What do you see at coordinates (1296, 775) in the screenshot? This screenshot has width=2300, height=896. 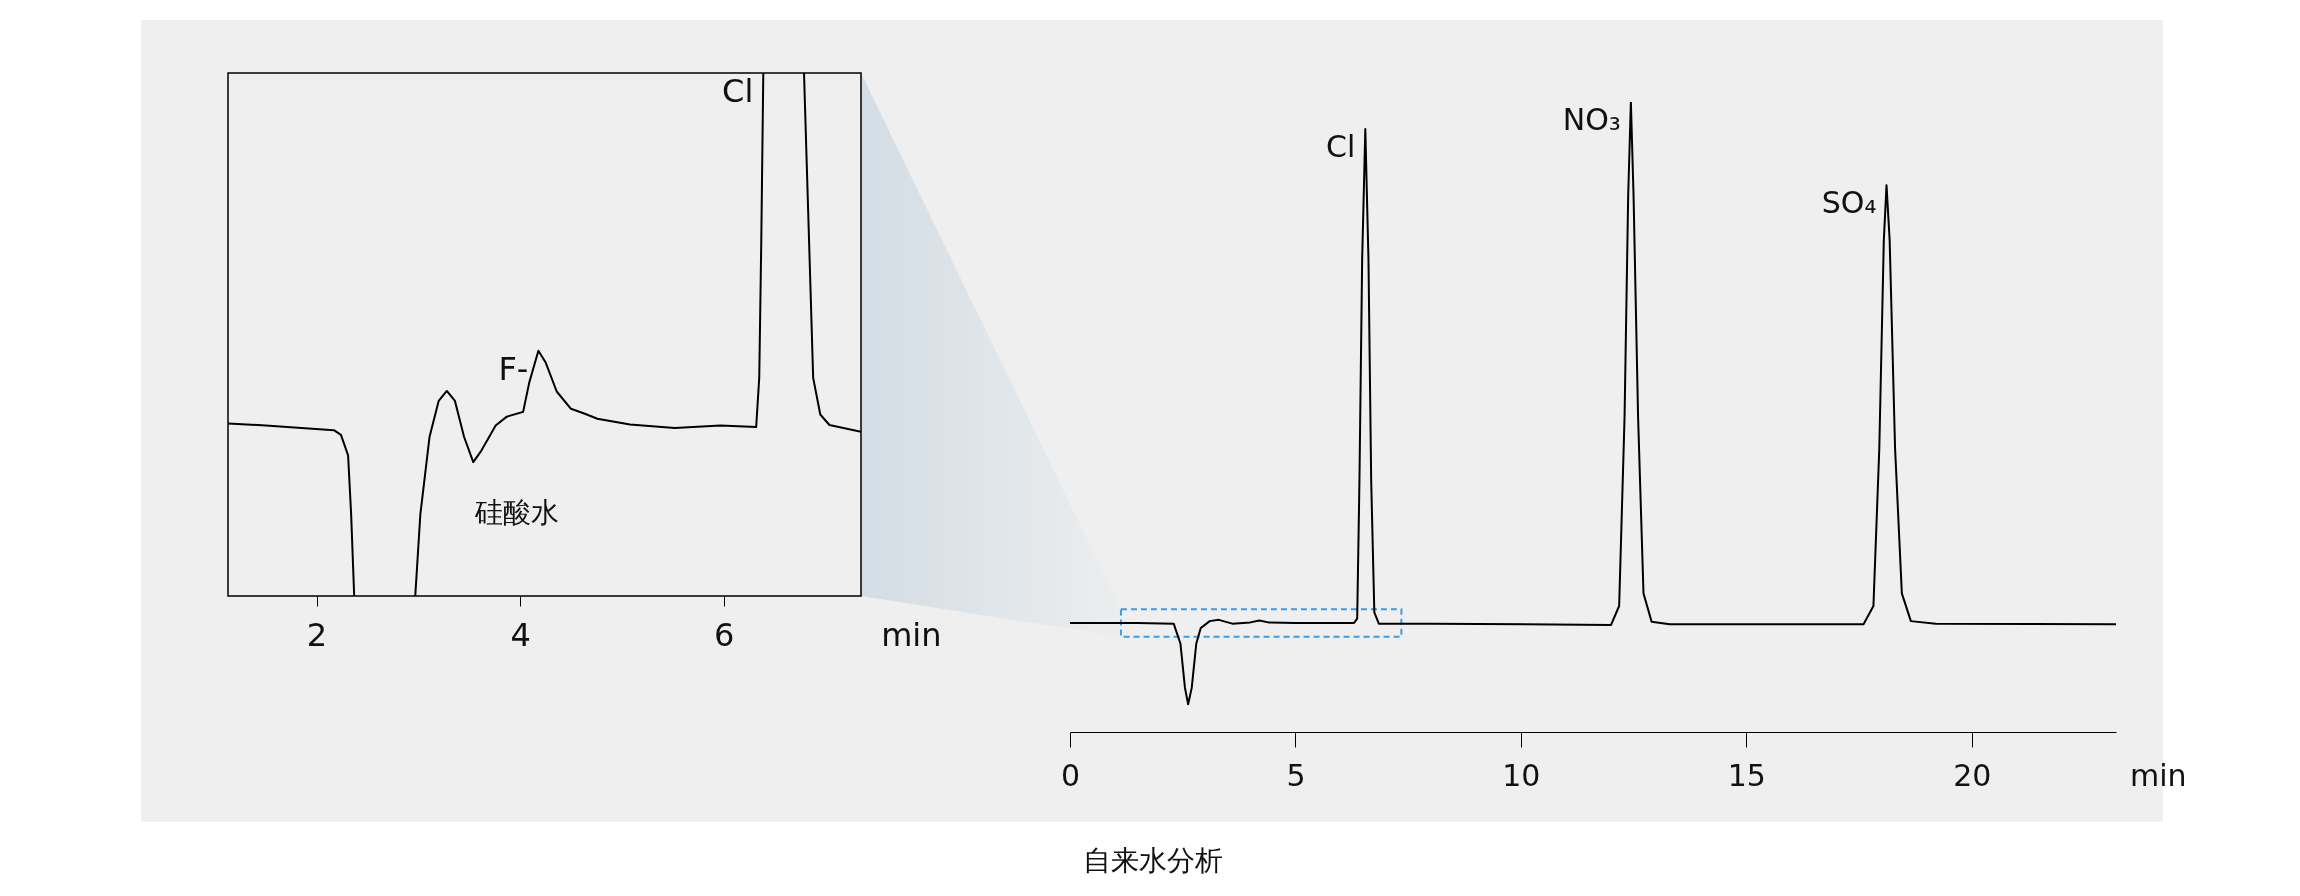 I see `x-tick-label: 5` at bounding box center [1296, 775].